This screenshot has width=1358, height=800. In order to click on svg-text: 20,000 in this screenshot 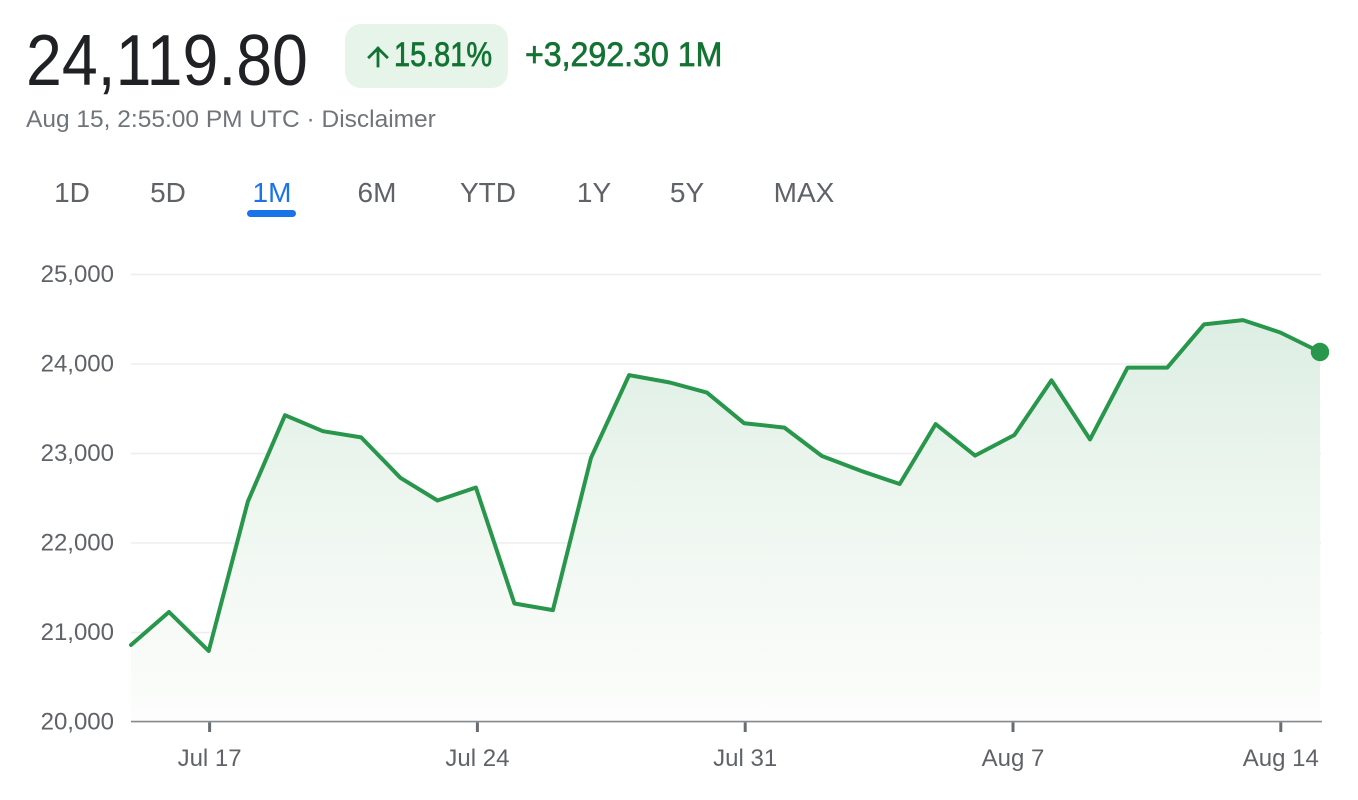, I will do `click(77, 722)`.